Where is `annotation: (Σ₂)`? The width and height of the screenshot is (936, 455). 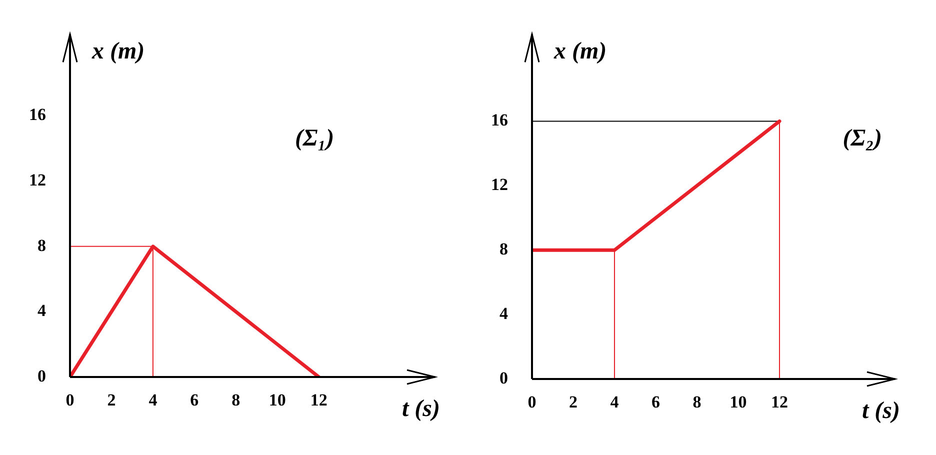
annotation: (Σ₂) is located at coordinates (862, 138).